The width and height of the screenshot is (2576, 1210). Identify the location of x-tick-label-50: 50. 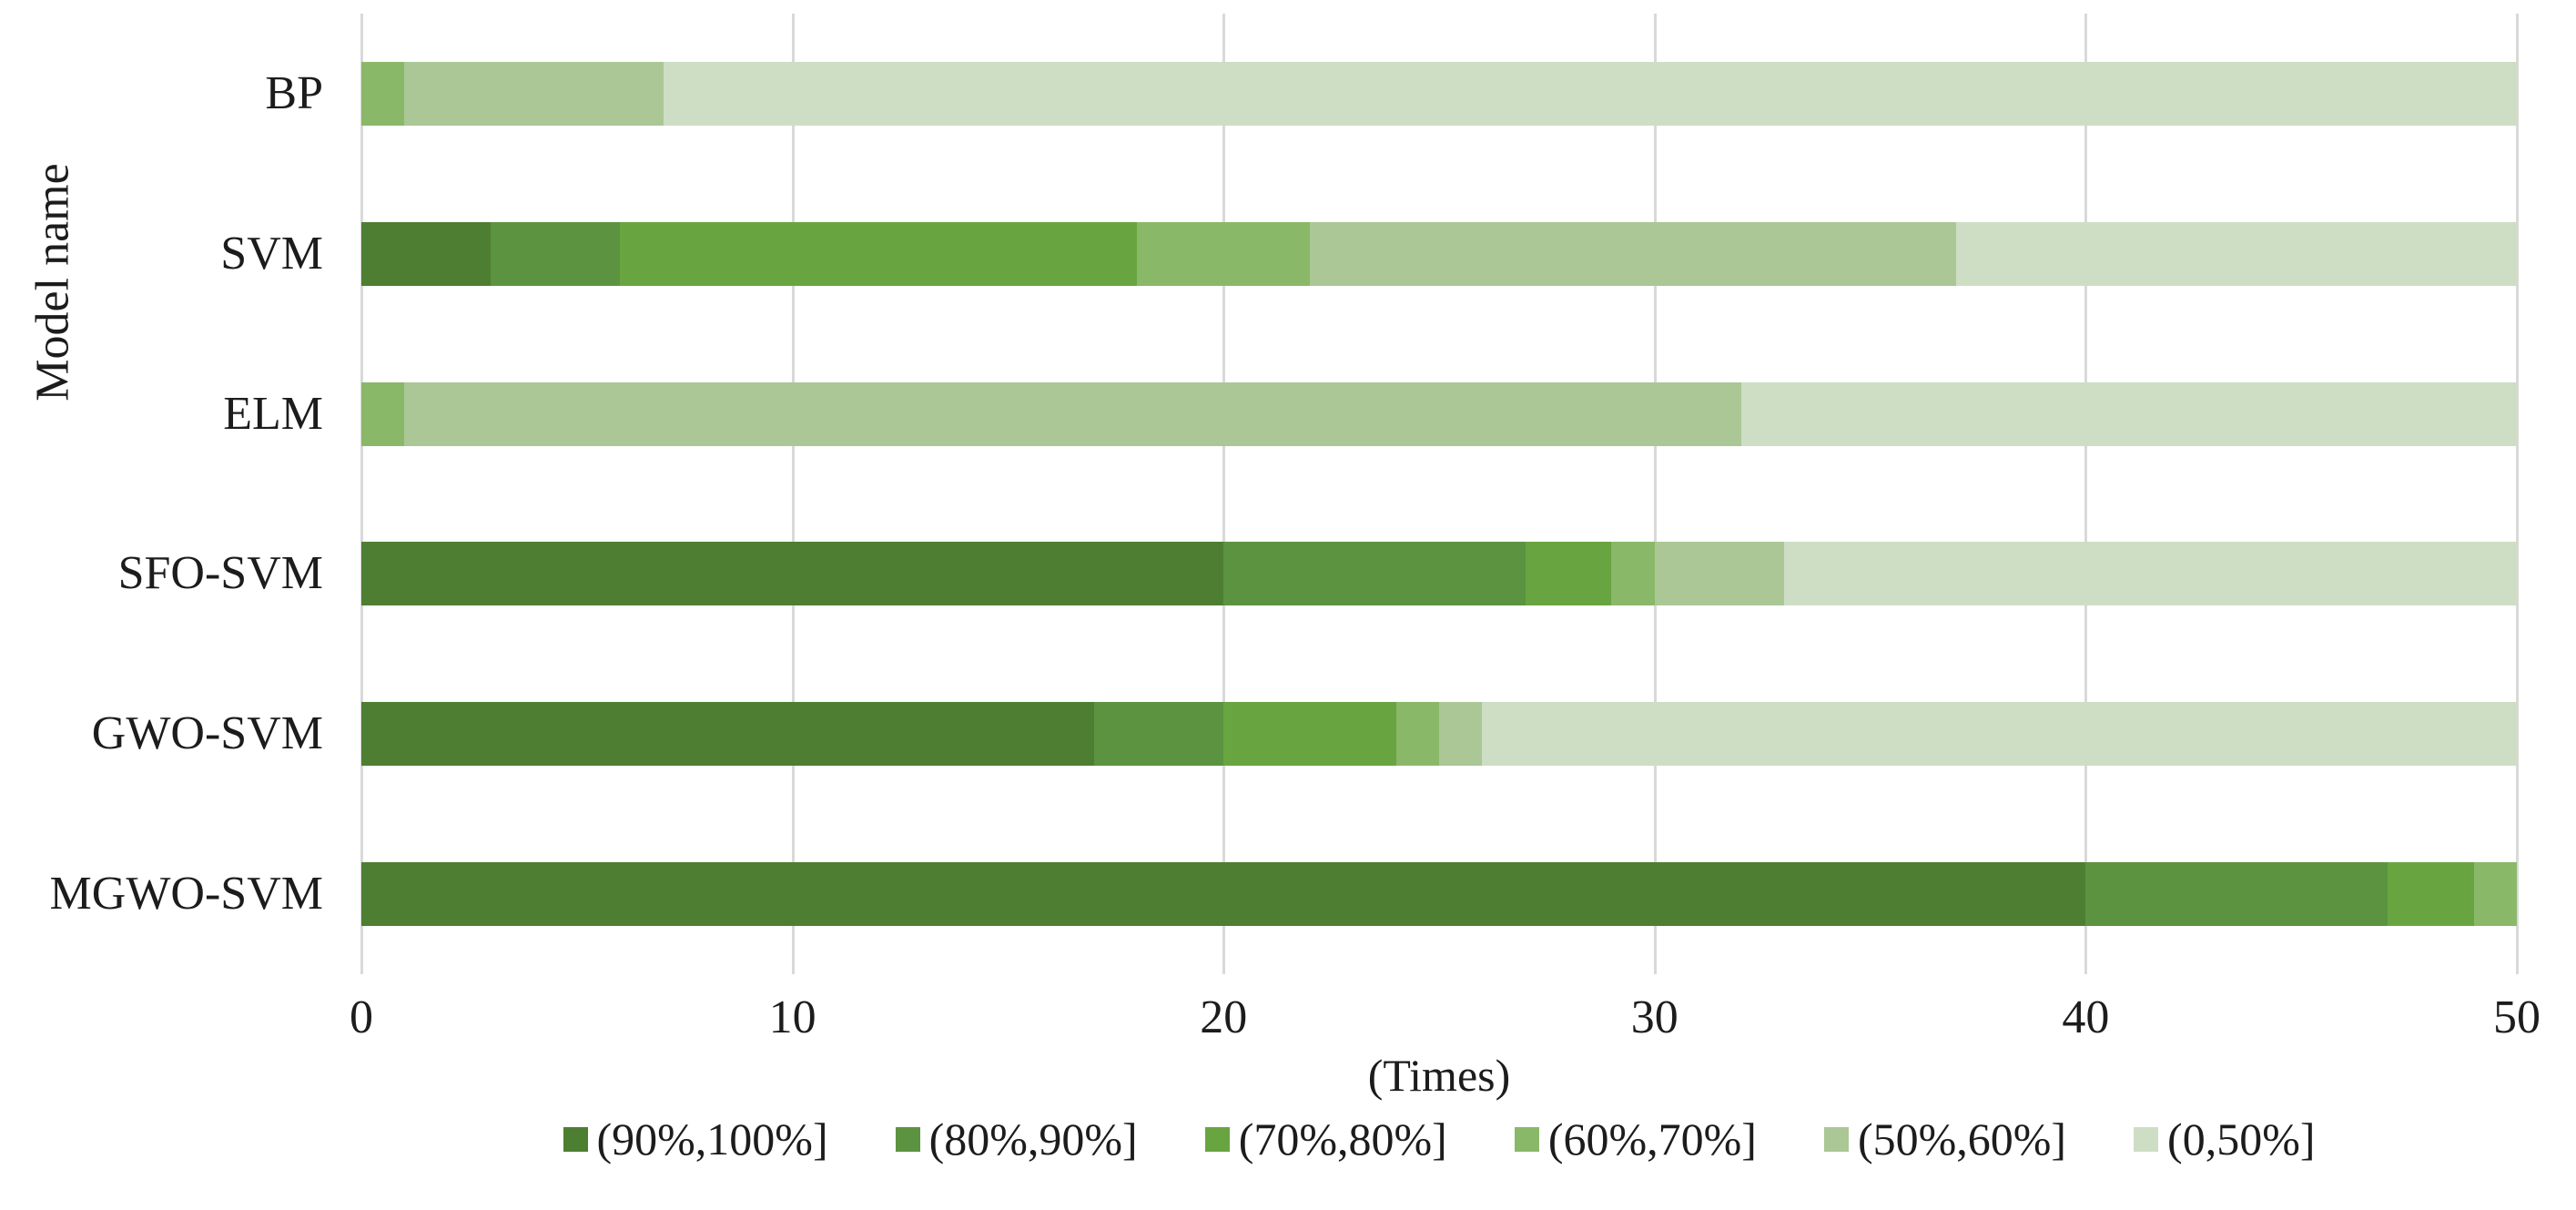
(2517, 1017).